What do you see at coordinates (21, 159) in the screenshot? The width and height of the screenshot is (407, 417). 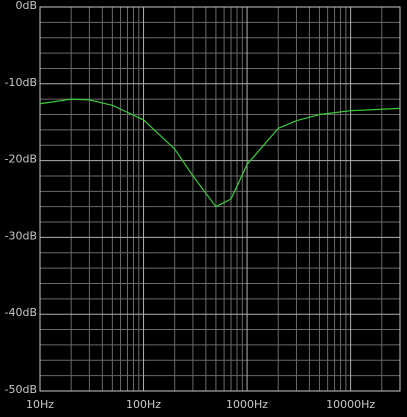 I see `y-tick-label: -20dB` at bounding box center [21, 159].